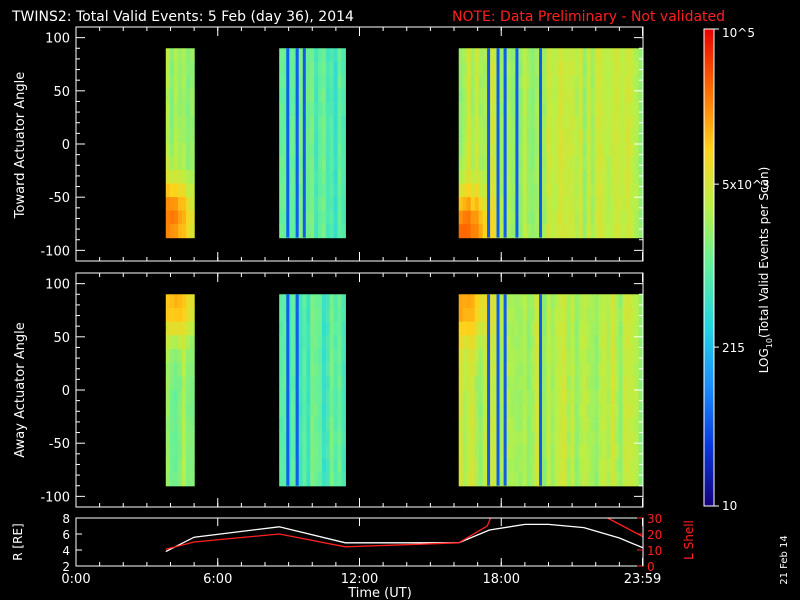 Image resolution: width=800 pixels, height=600 pixels. I want to click on orbit-right-ylabel: L Shell, so click(689, 540).